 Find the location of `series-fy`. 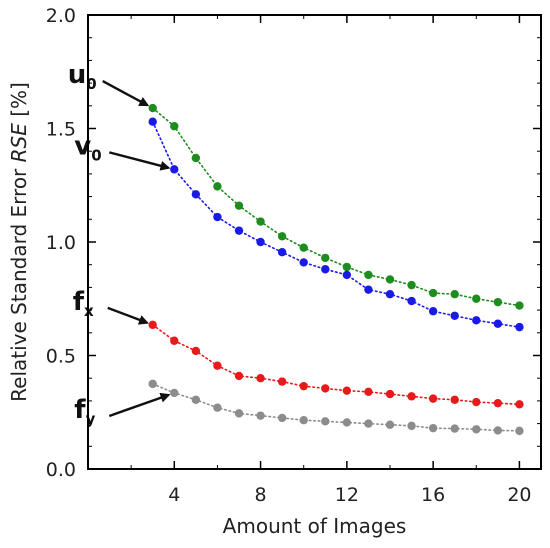

series-fy is located at coordinates (336, 407).